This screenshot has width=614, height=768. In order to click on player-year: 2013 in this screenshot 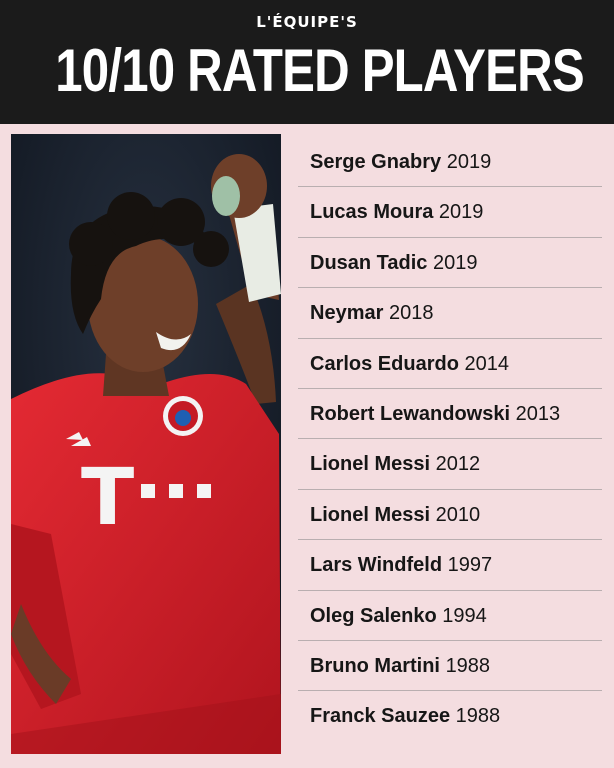, I will do `click(538, 413)`.